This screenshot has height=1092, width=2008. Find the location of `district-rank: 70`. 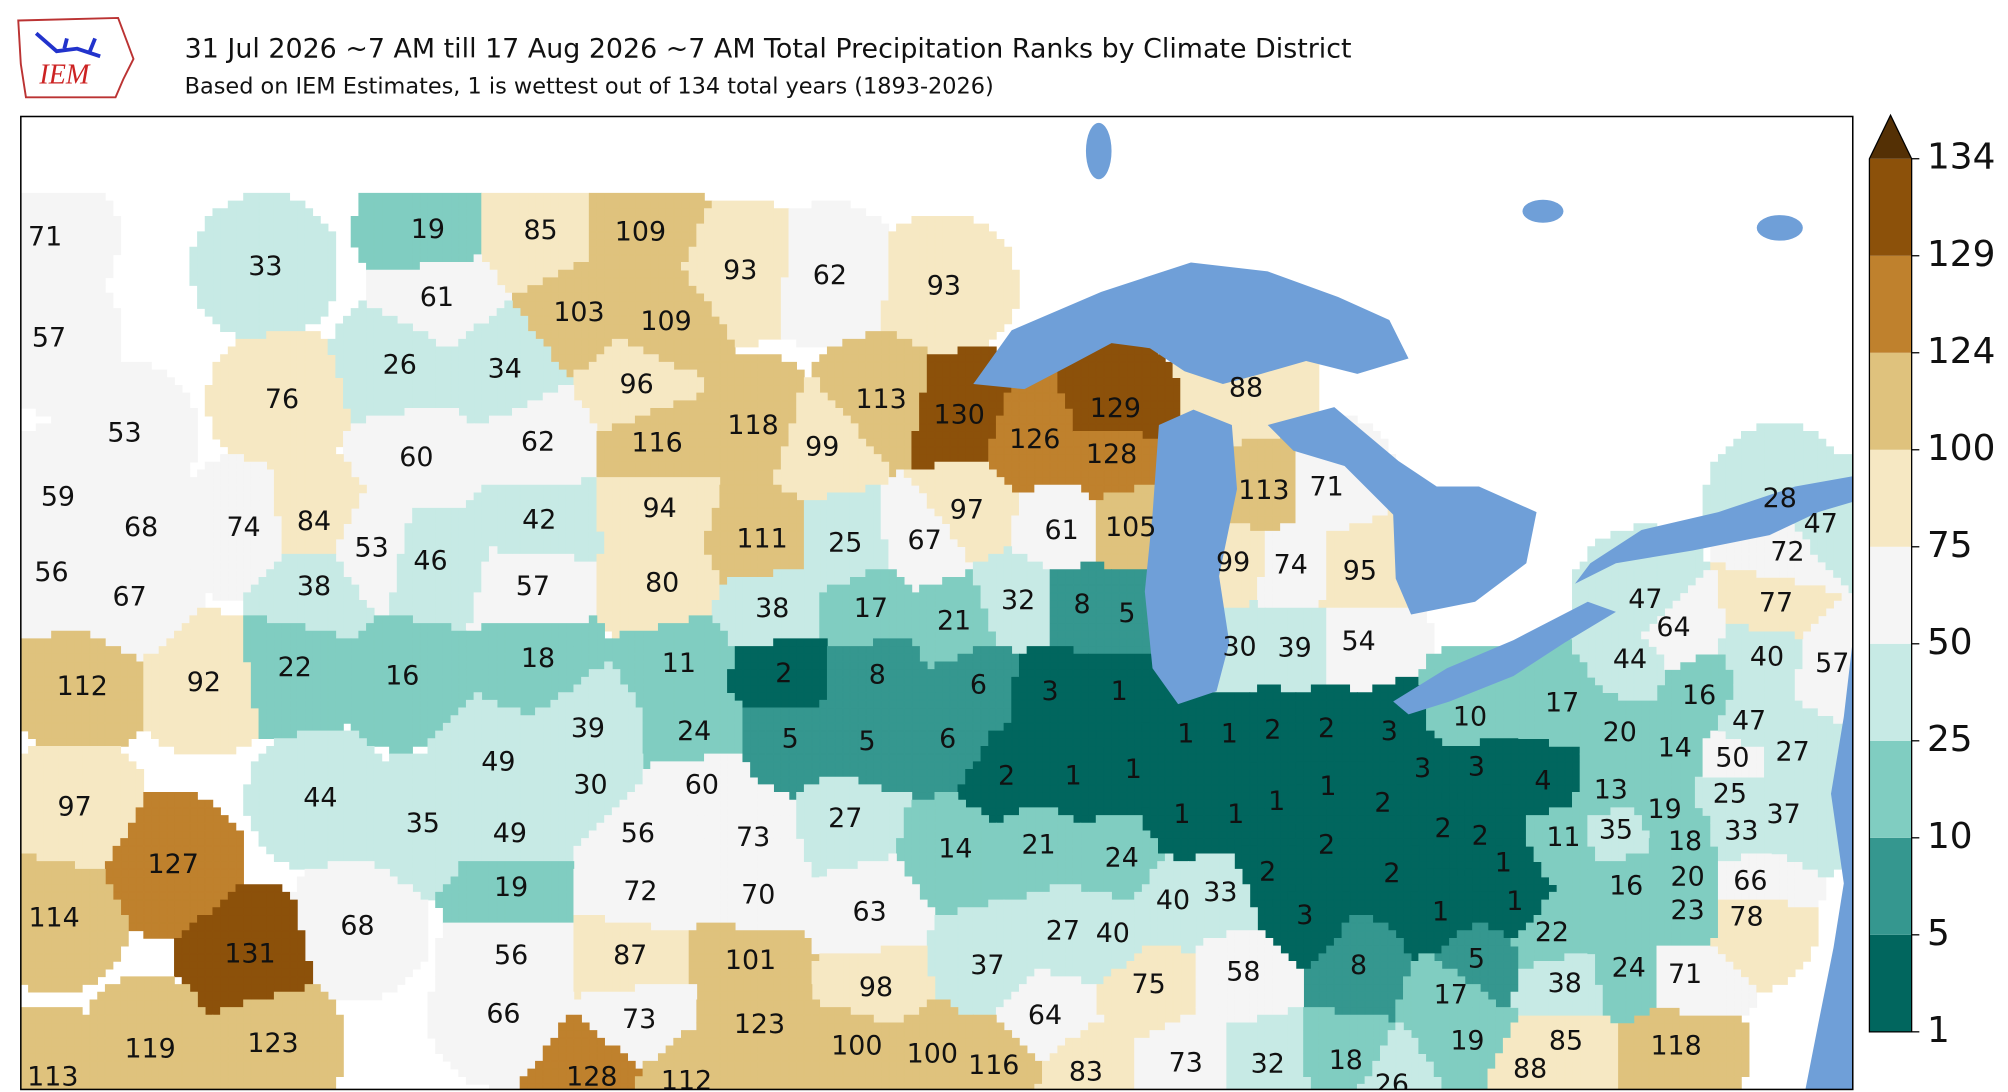

district-rank: 70 is located at coordinates (758, 895).